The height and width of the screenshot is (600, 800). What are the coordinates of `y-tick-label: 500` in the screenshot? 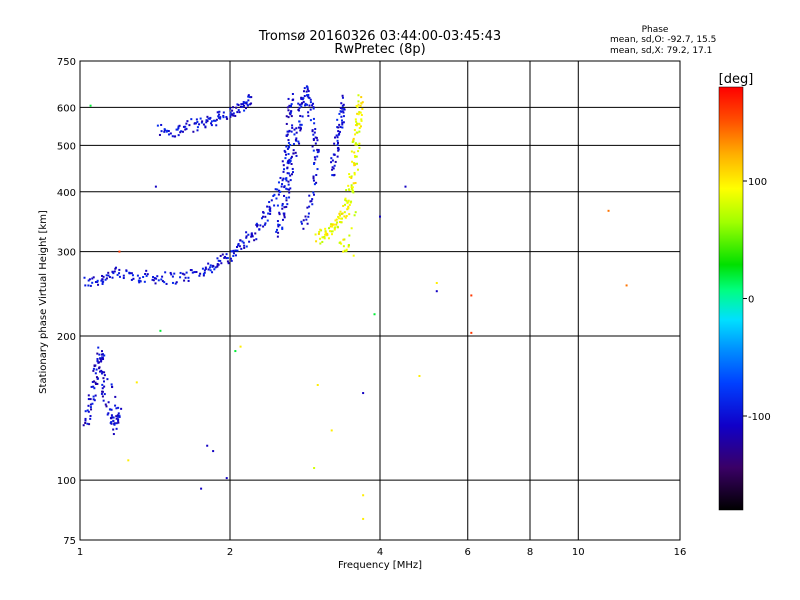 It's located at (66, 146).